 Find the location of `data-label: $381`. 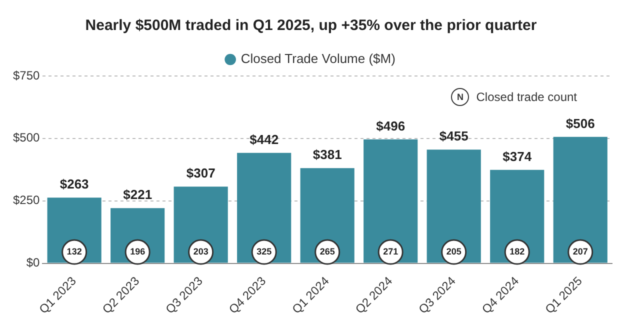

data-label: $381 is located at coordinates (327, 154).